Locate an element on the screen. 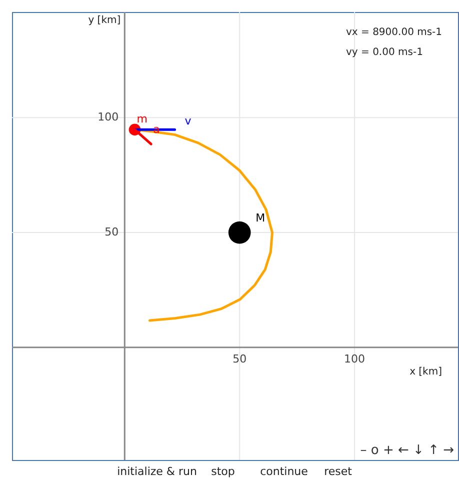 The width and height of the screenshot is (459, 481). series-label: v is located at coordinates (188, 121).